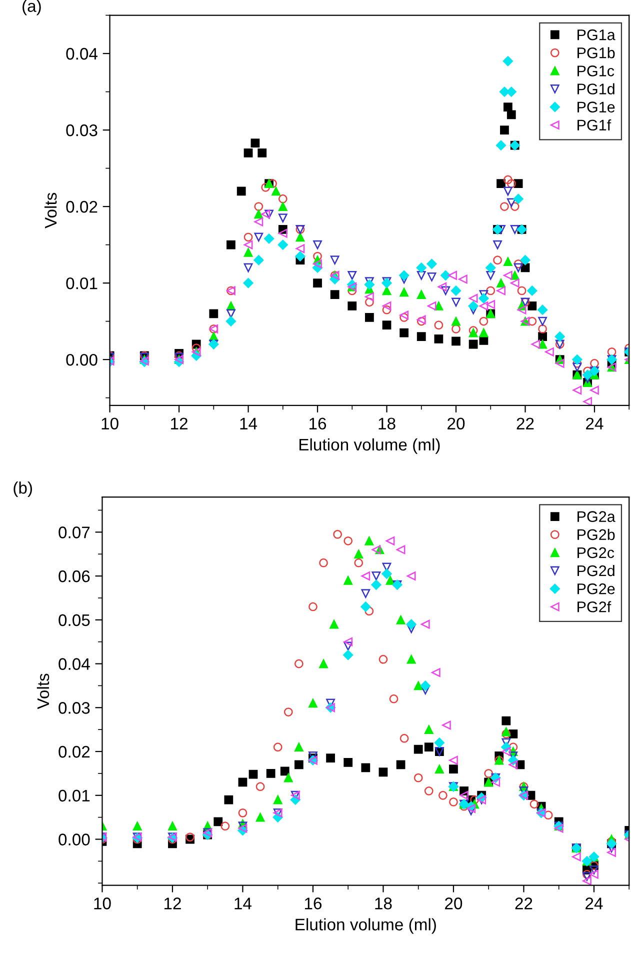 This screenshot has height=954, width=631. I want to click on chart-title: (b), so click(23, 490).